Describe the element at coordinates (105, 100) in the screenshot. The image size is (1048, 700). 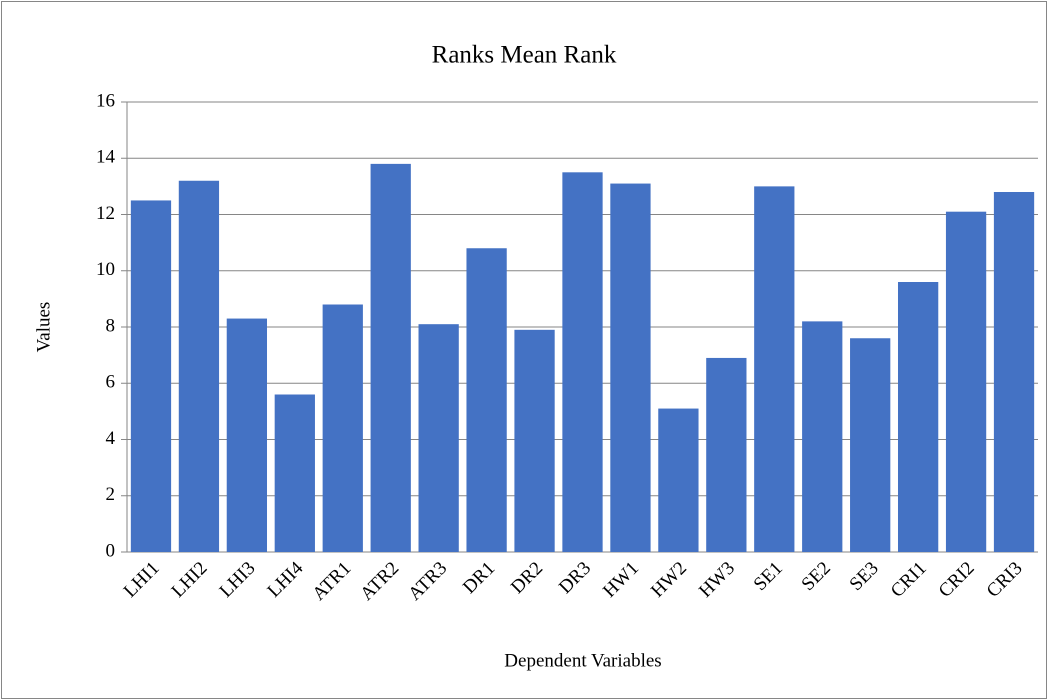
I see `y-tick-label: 16` at that location.